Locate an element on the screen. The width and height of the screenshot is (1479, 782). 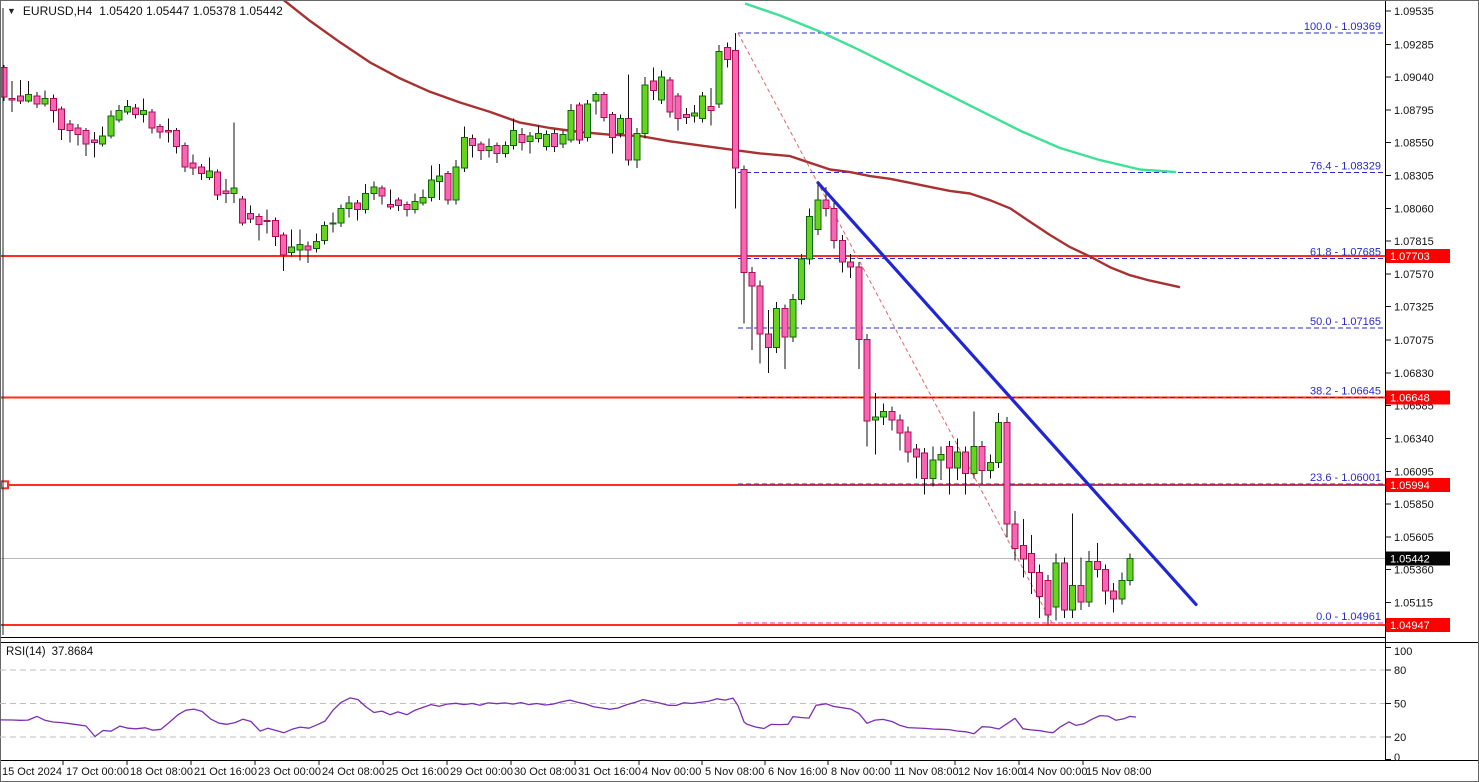
time-tick-label: 23 Oct 00:00 is located at coordinates (289, 772).